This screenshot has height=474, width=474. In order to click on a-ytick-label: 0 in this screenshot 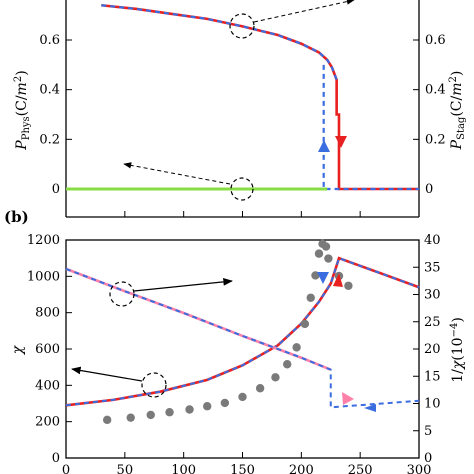, I will do `click(56, 189)`.